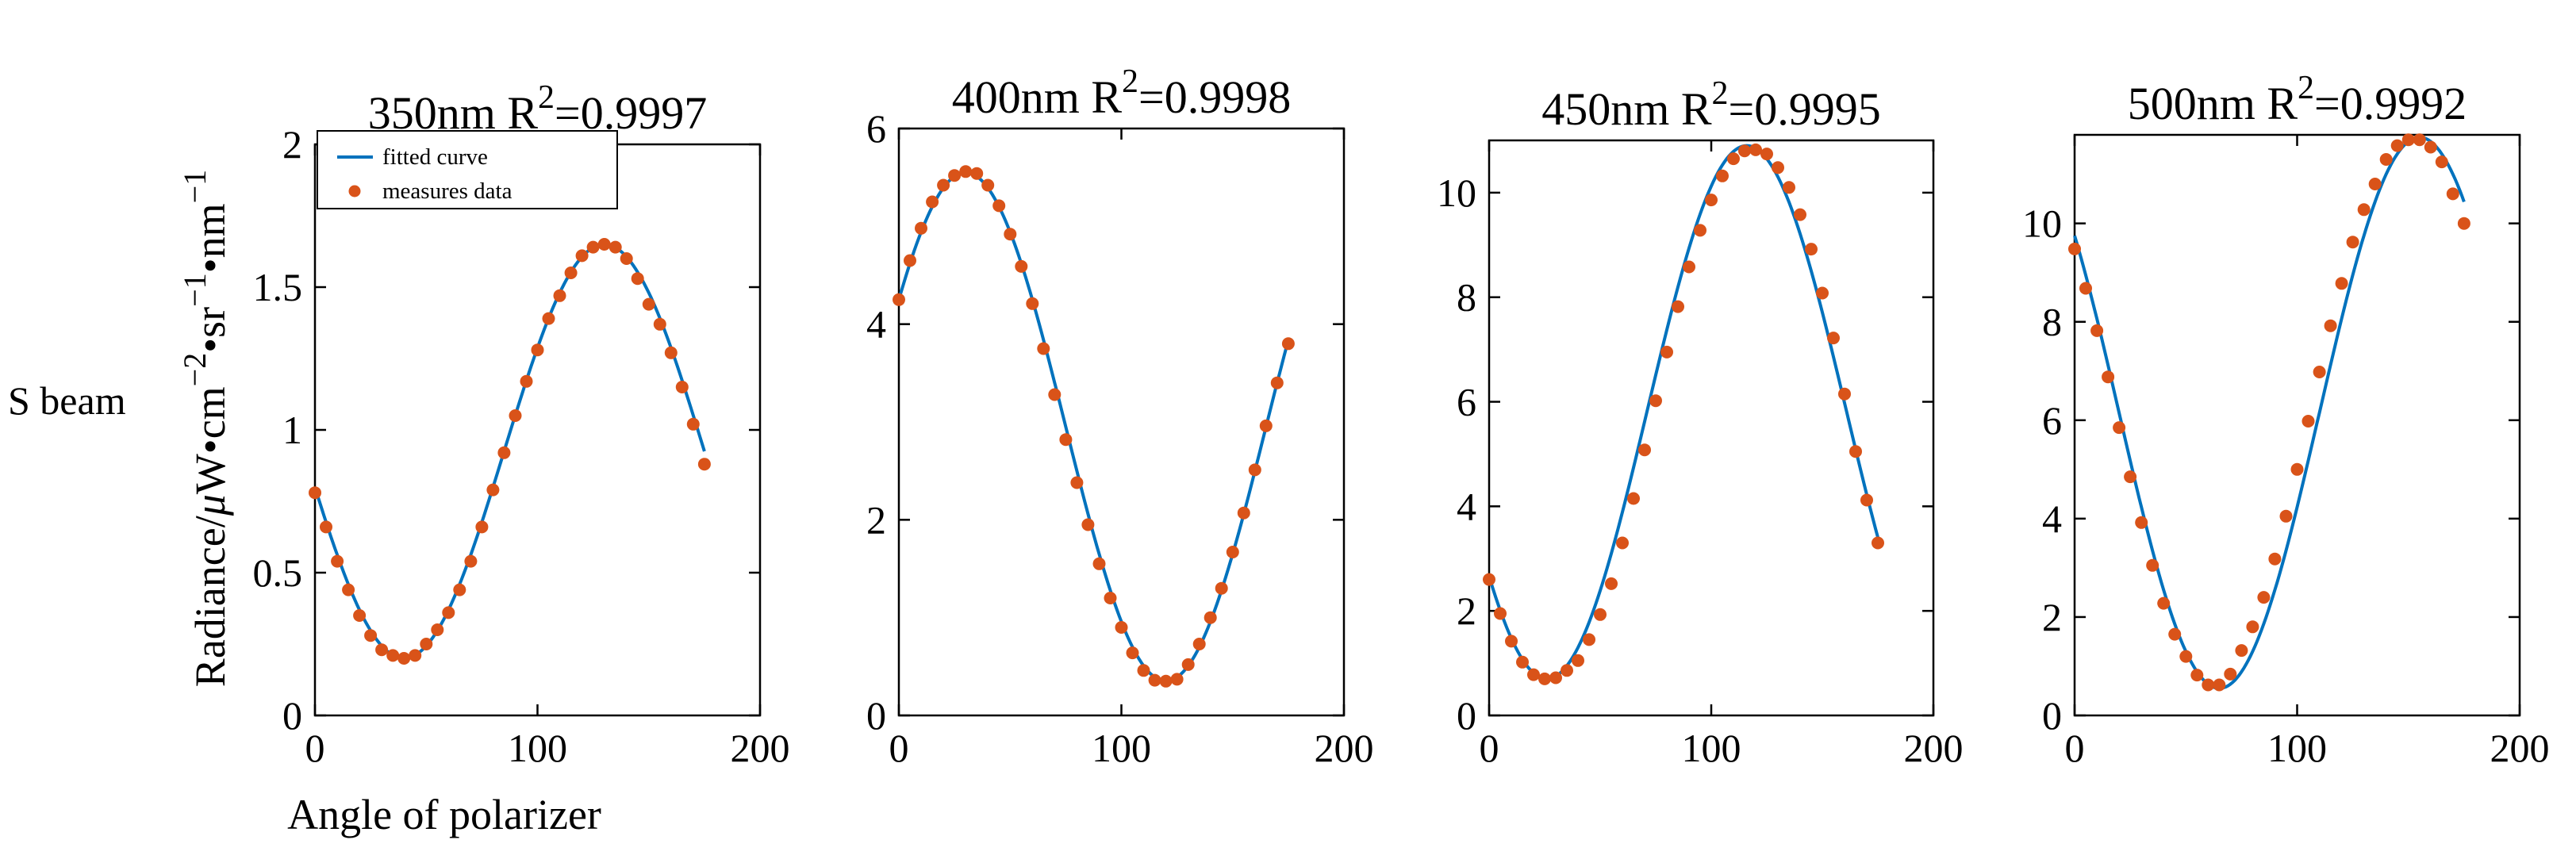 The image size is (2576, 859). I want to click on legend-box, so click(467, 169).